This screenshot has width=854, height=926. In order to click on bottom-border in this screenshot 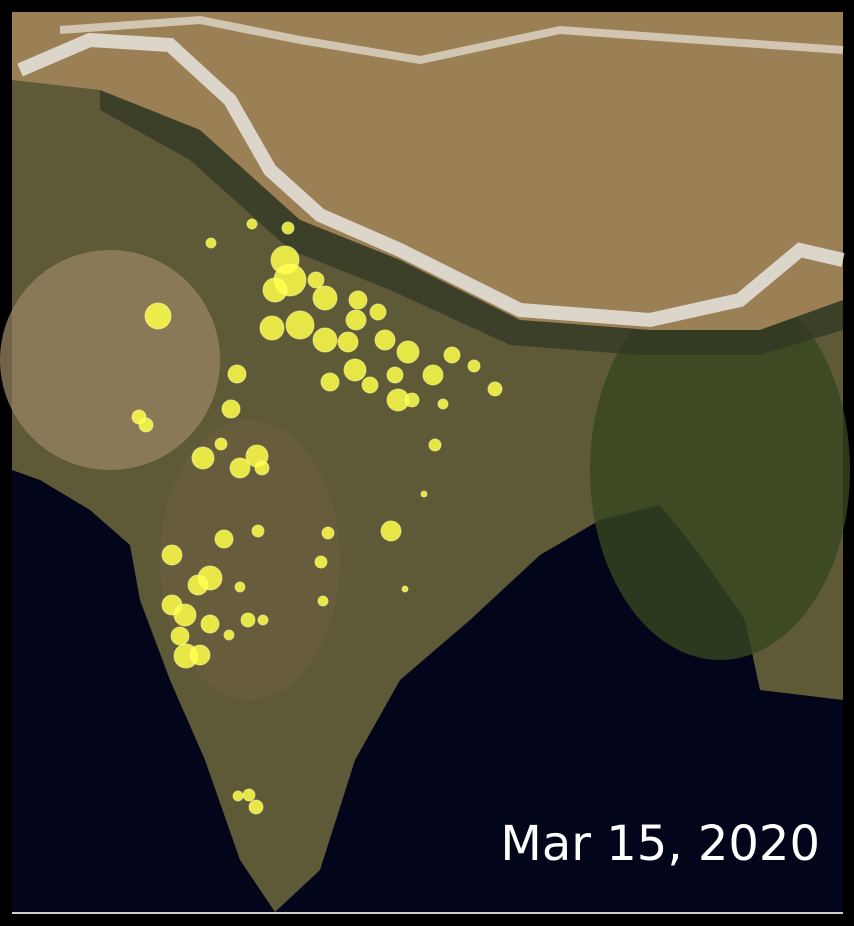, I will do `click(427, 913)`.